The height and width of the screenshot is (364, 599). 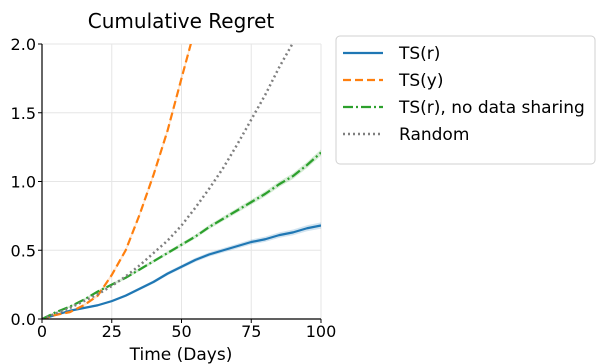 What do you see at coordinates (419, 54) in the screenshot?
I see `legend-label-ts-r: TS(r)` at bounding box center [419, 54].